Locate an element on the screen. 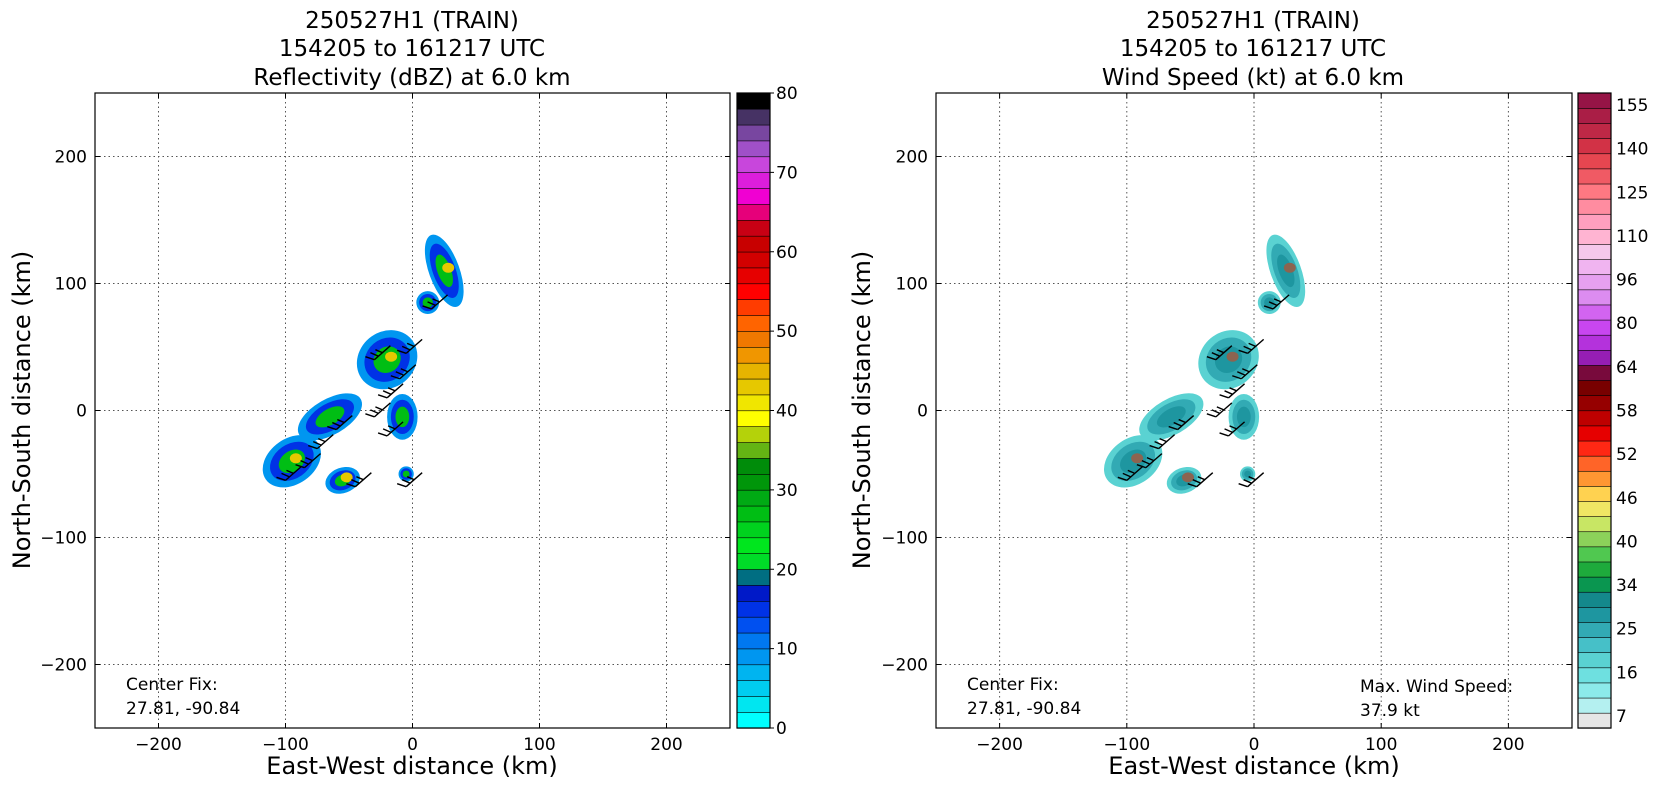 The image size is (1655, 787). panel1-center-fix-label: Center Fix: is located at coordinates (172, 685).